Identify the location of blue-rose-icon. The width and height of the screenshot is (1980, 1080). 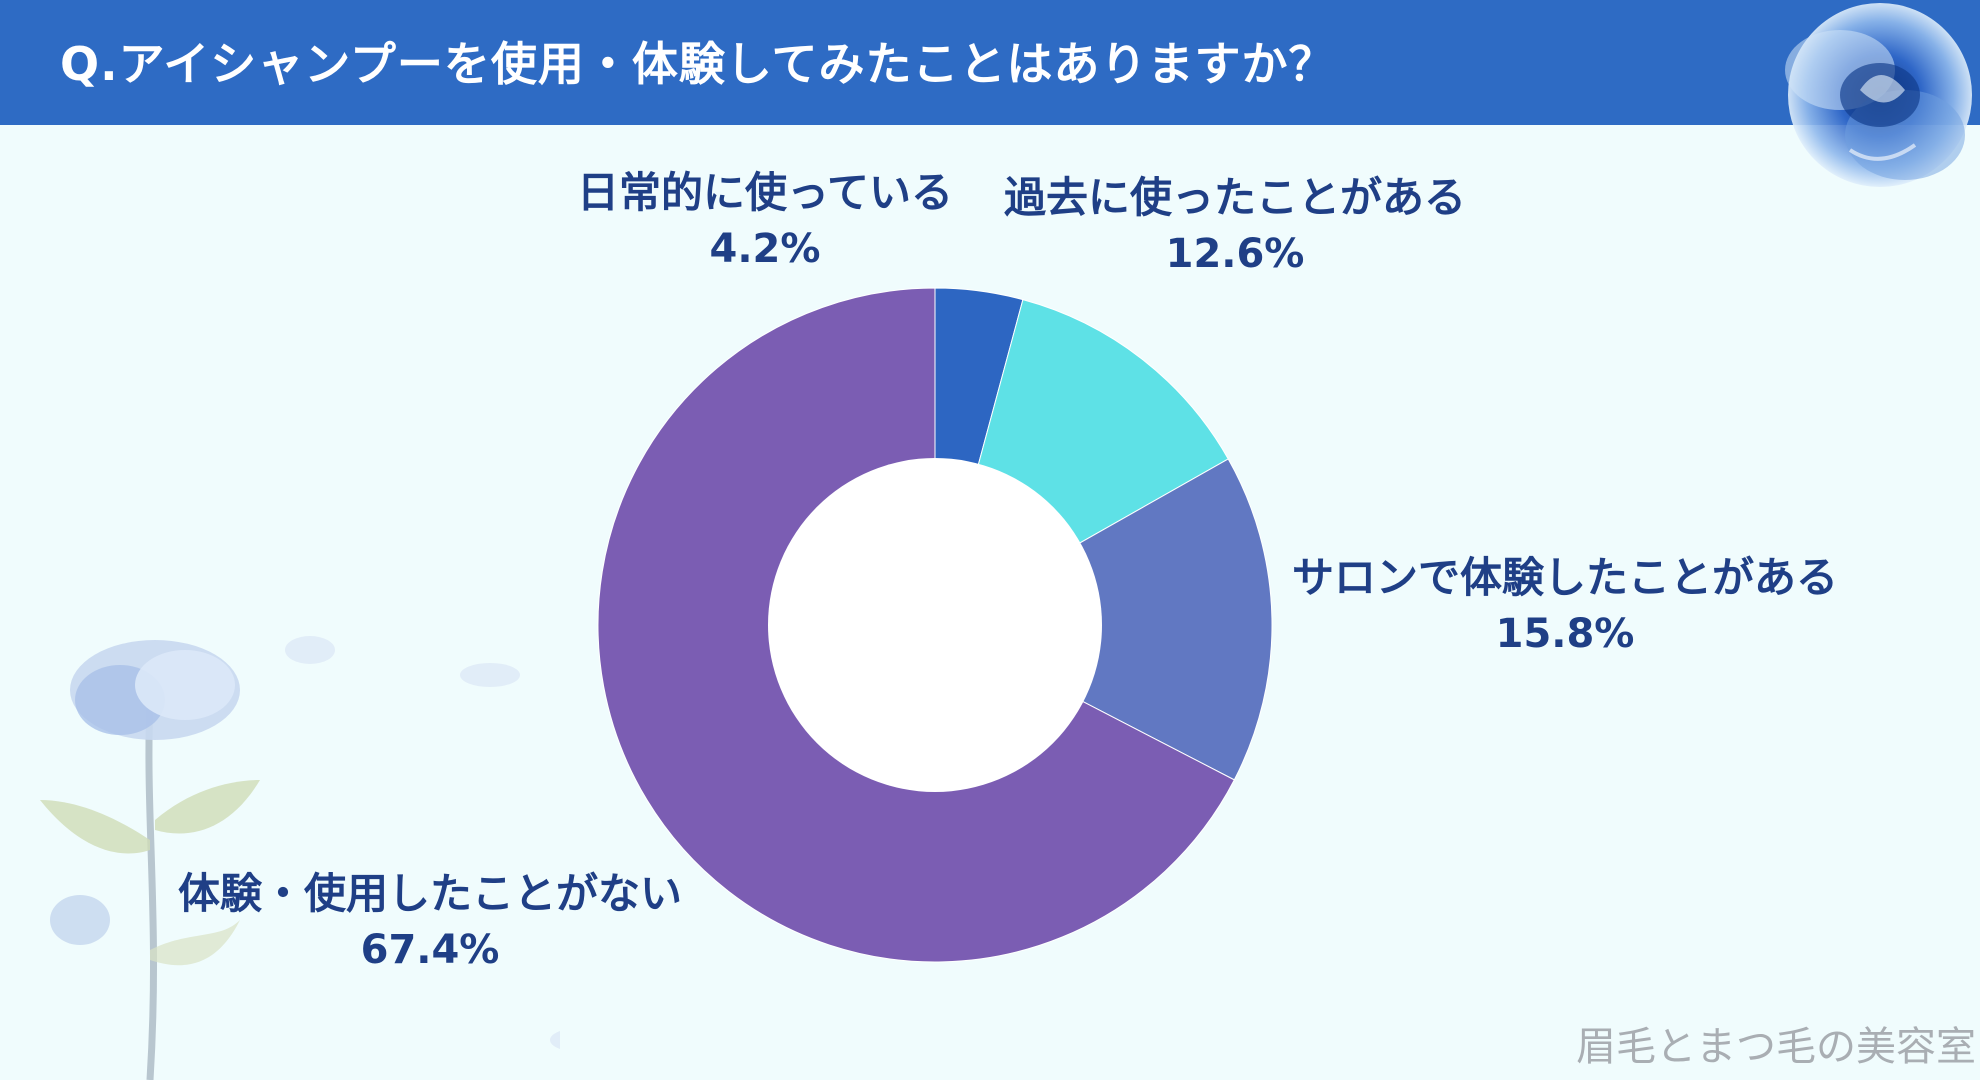
(1878, 95).